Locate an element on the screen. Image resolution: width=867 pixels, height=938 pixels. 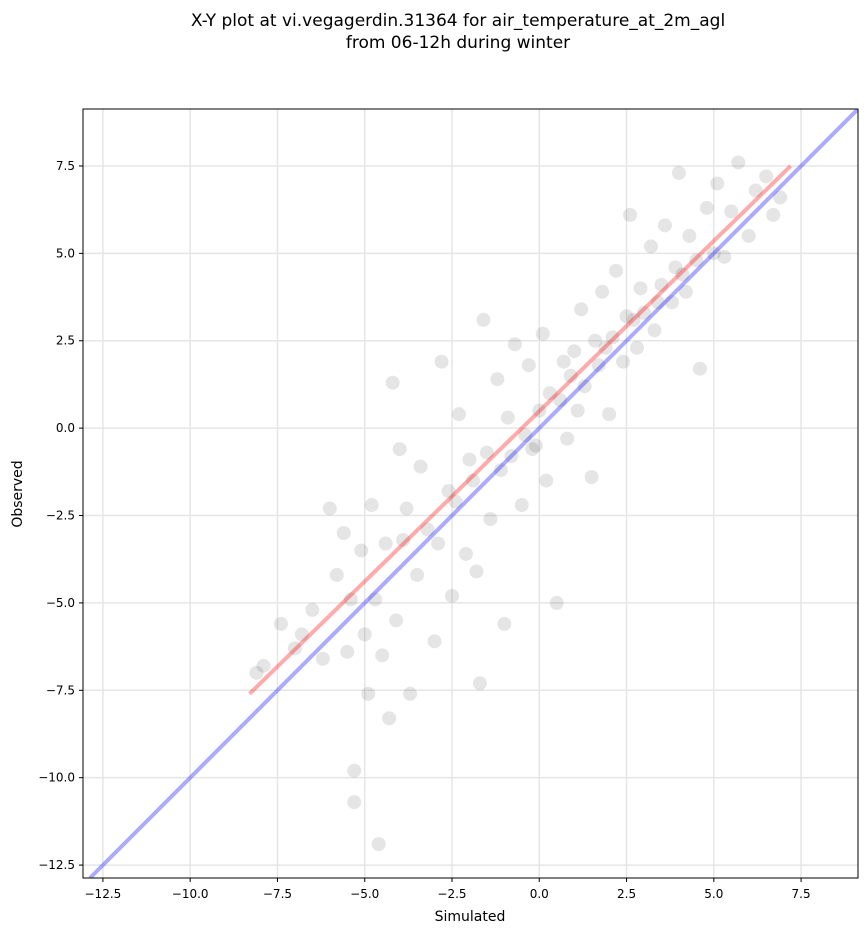
x-tick-label: −2.5 is located at coordinates (451, 894).